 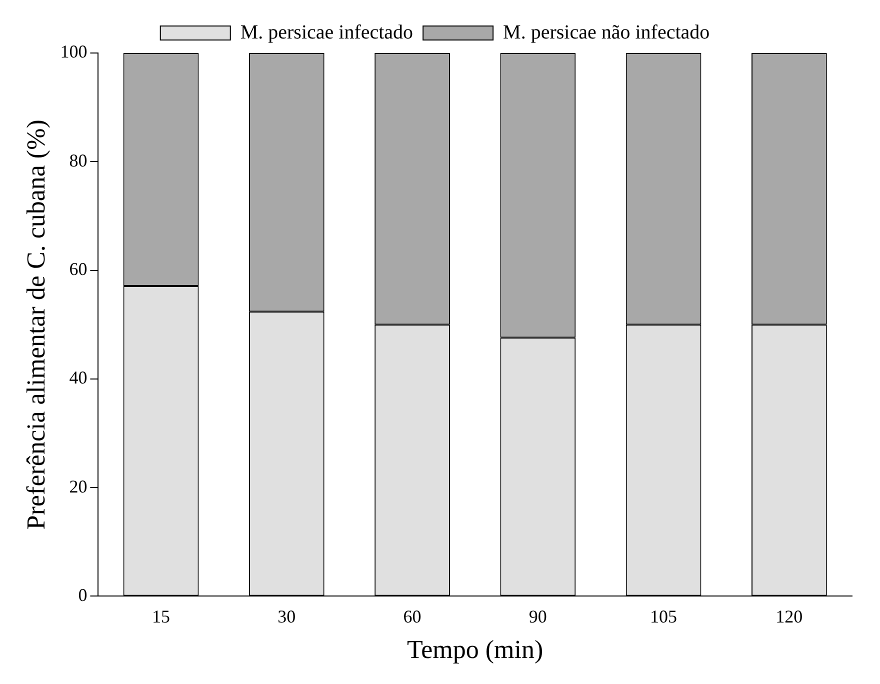 What do you see at coordinates (78, 378) in the screenshot?
I see `y-tick-label: 40` at bounding box center [78, 378].